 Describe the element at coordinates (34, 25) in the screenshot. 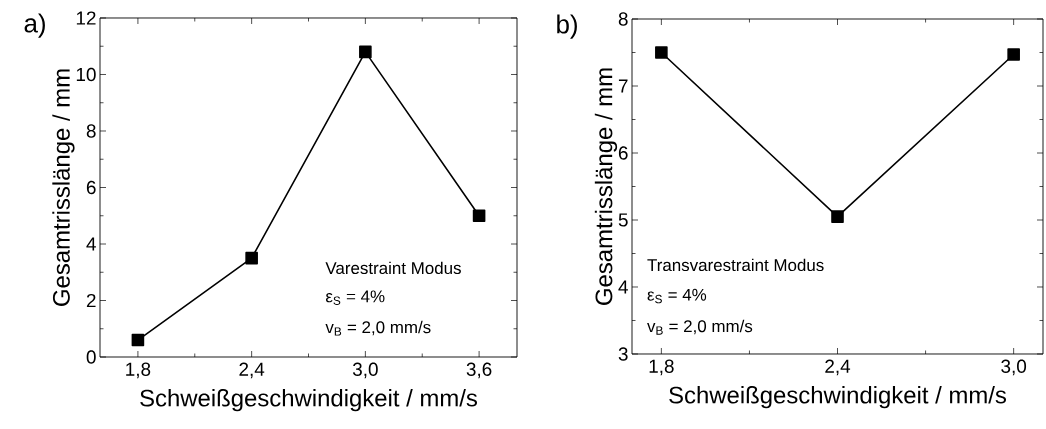

I see `chart-title: a)` at that location.